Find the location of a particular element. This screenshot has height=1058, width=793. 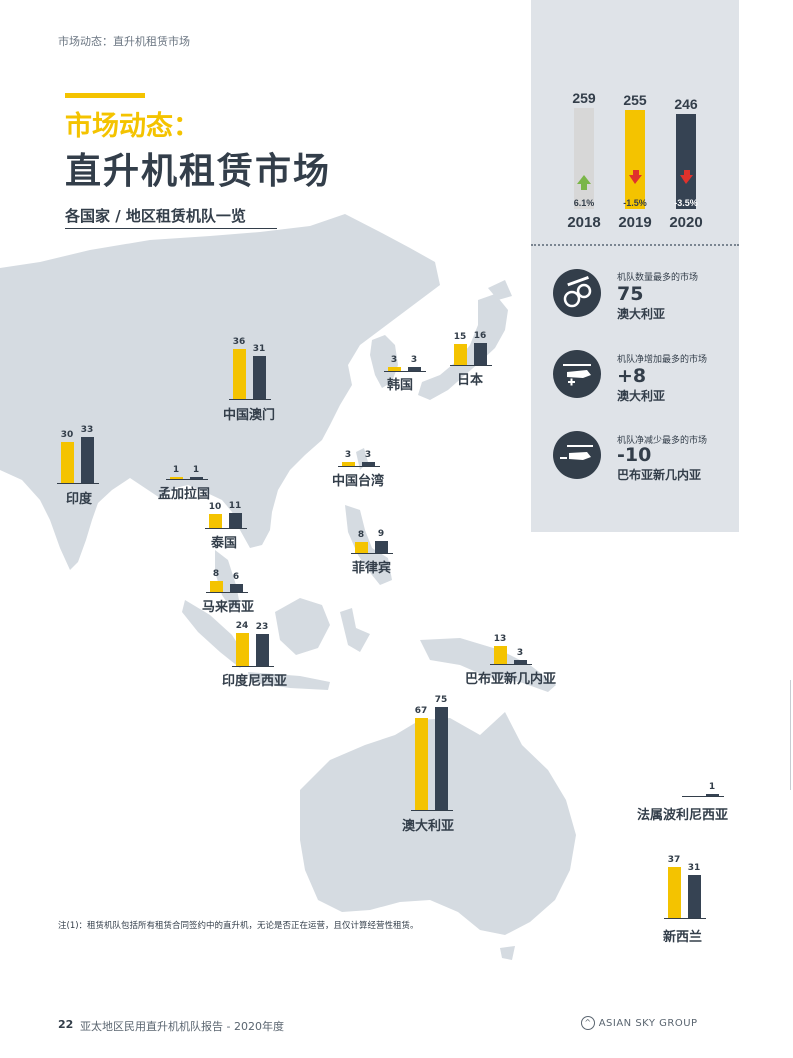

bar-value-label: 30 is located at coordinates (67, 434).